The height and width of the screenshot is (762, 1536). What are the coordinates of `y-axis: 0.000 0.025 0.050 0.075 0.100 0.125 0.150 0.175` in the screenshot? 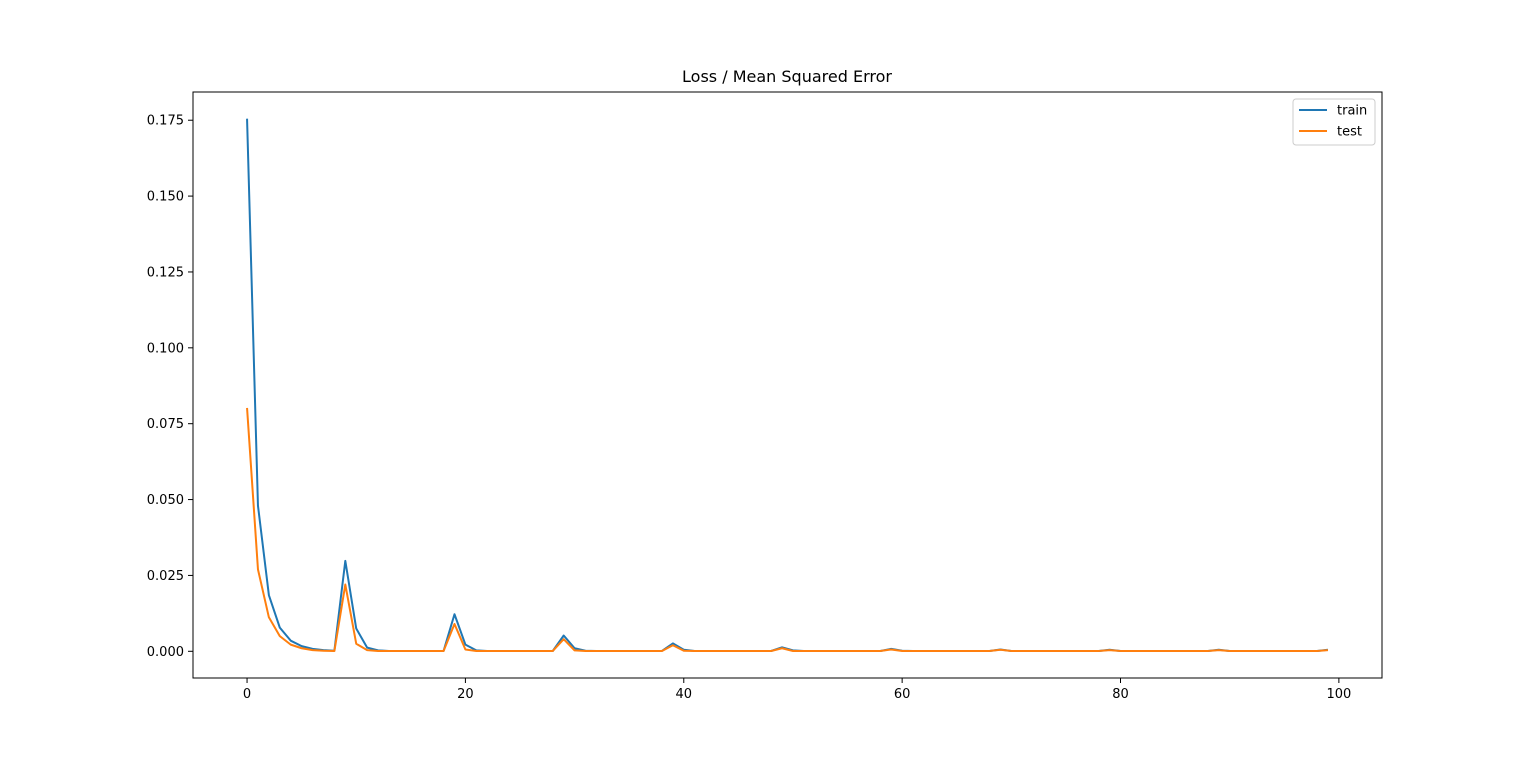 It's located at (170, 387).